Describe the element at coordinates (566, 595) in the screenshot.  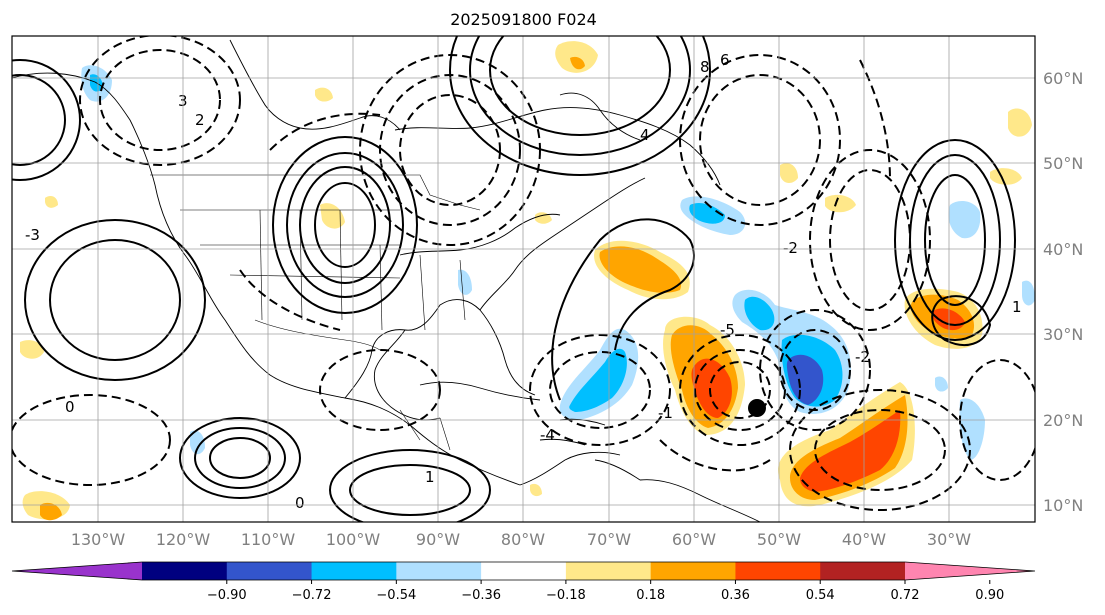
I see `colorbar-tick-label: −0.18` at that location.